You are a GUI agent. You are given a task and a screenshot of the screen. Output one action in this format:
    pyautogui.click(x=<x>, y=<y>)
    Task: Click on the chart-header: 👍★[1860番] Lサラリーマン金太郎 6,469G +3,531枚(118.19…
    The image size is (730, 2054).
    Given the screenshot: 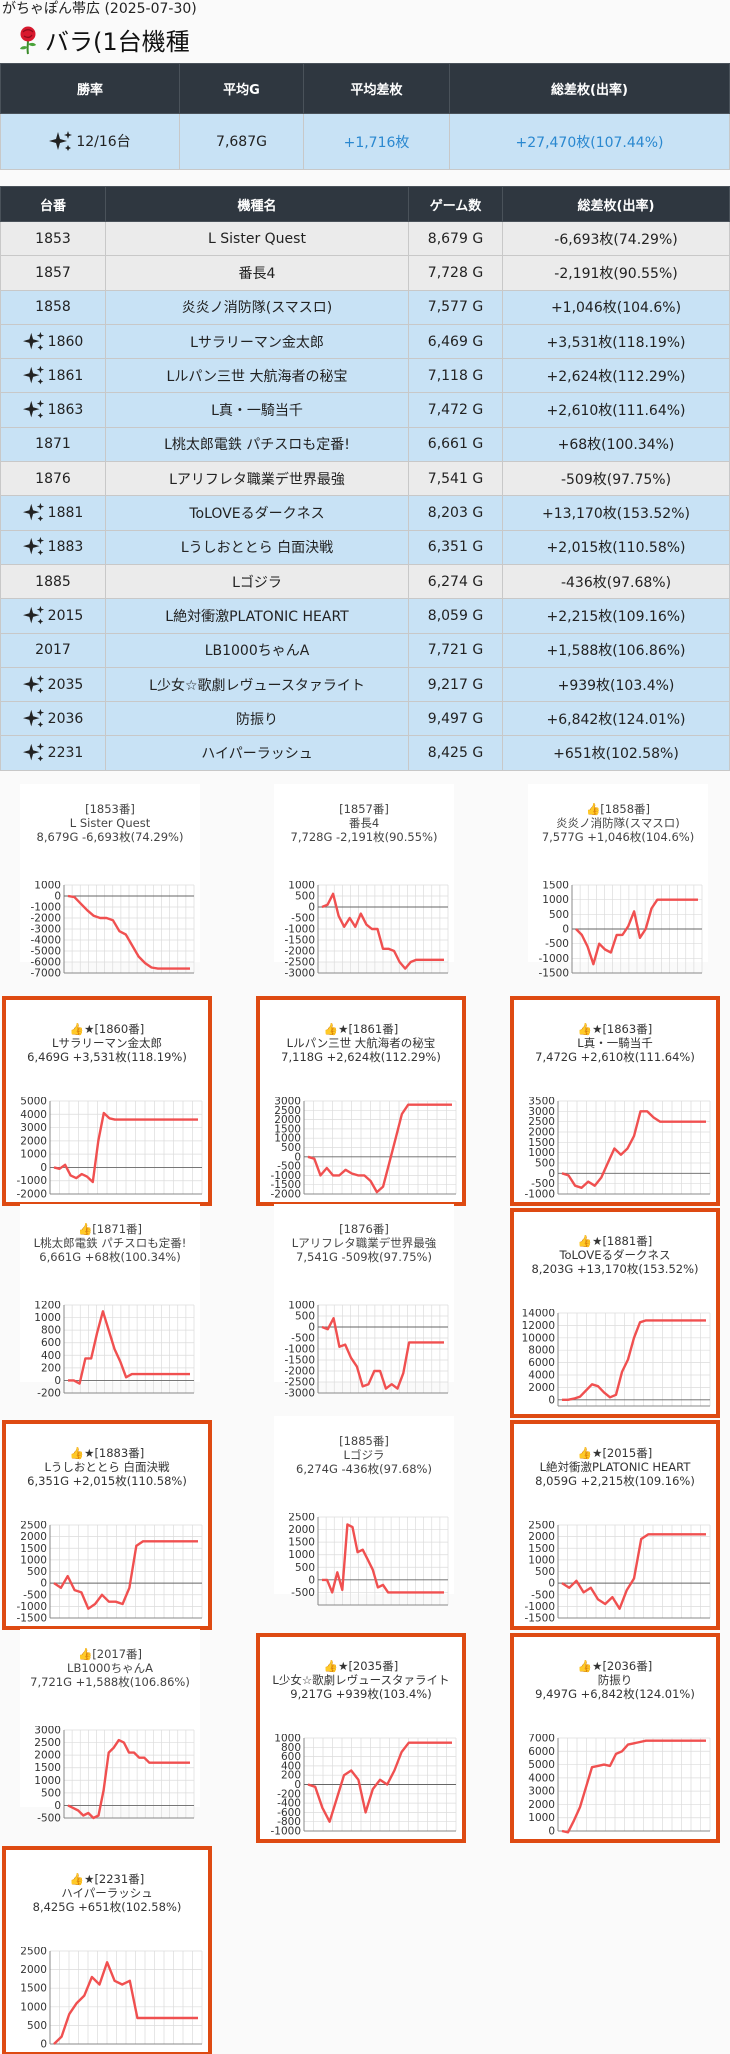 What is the action you would take?
    pyautogui.click(x=107, y=1043)
    